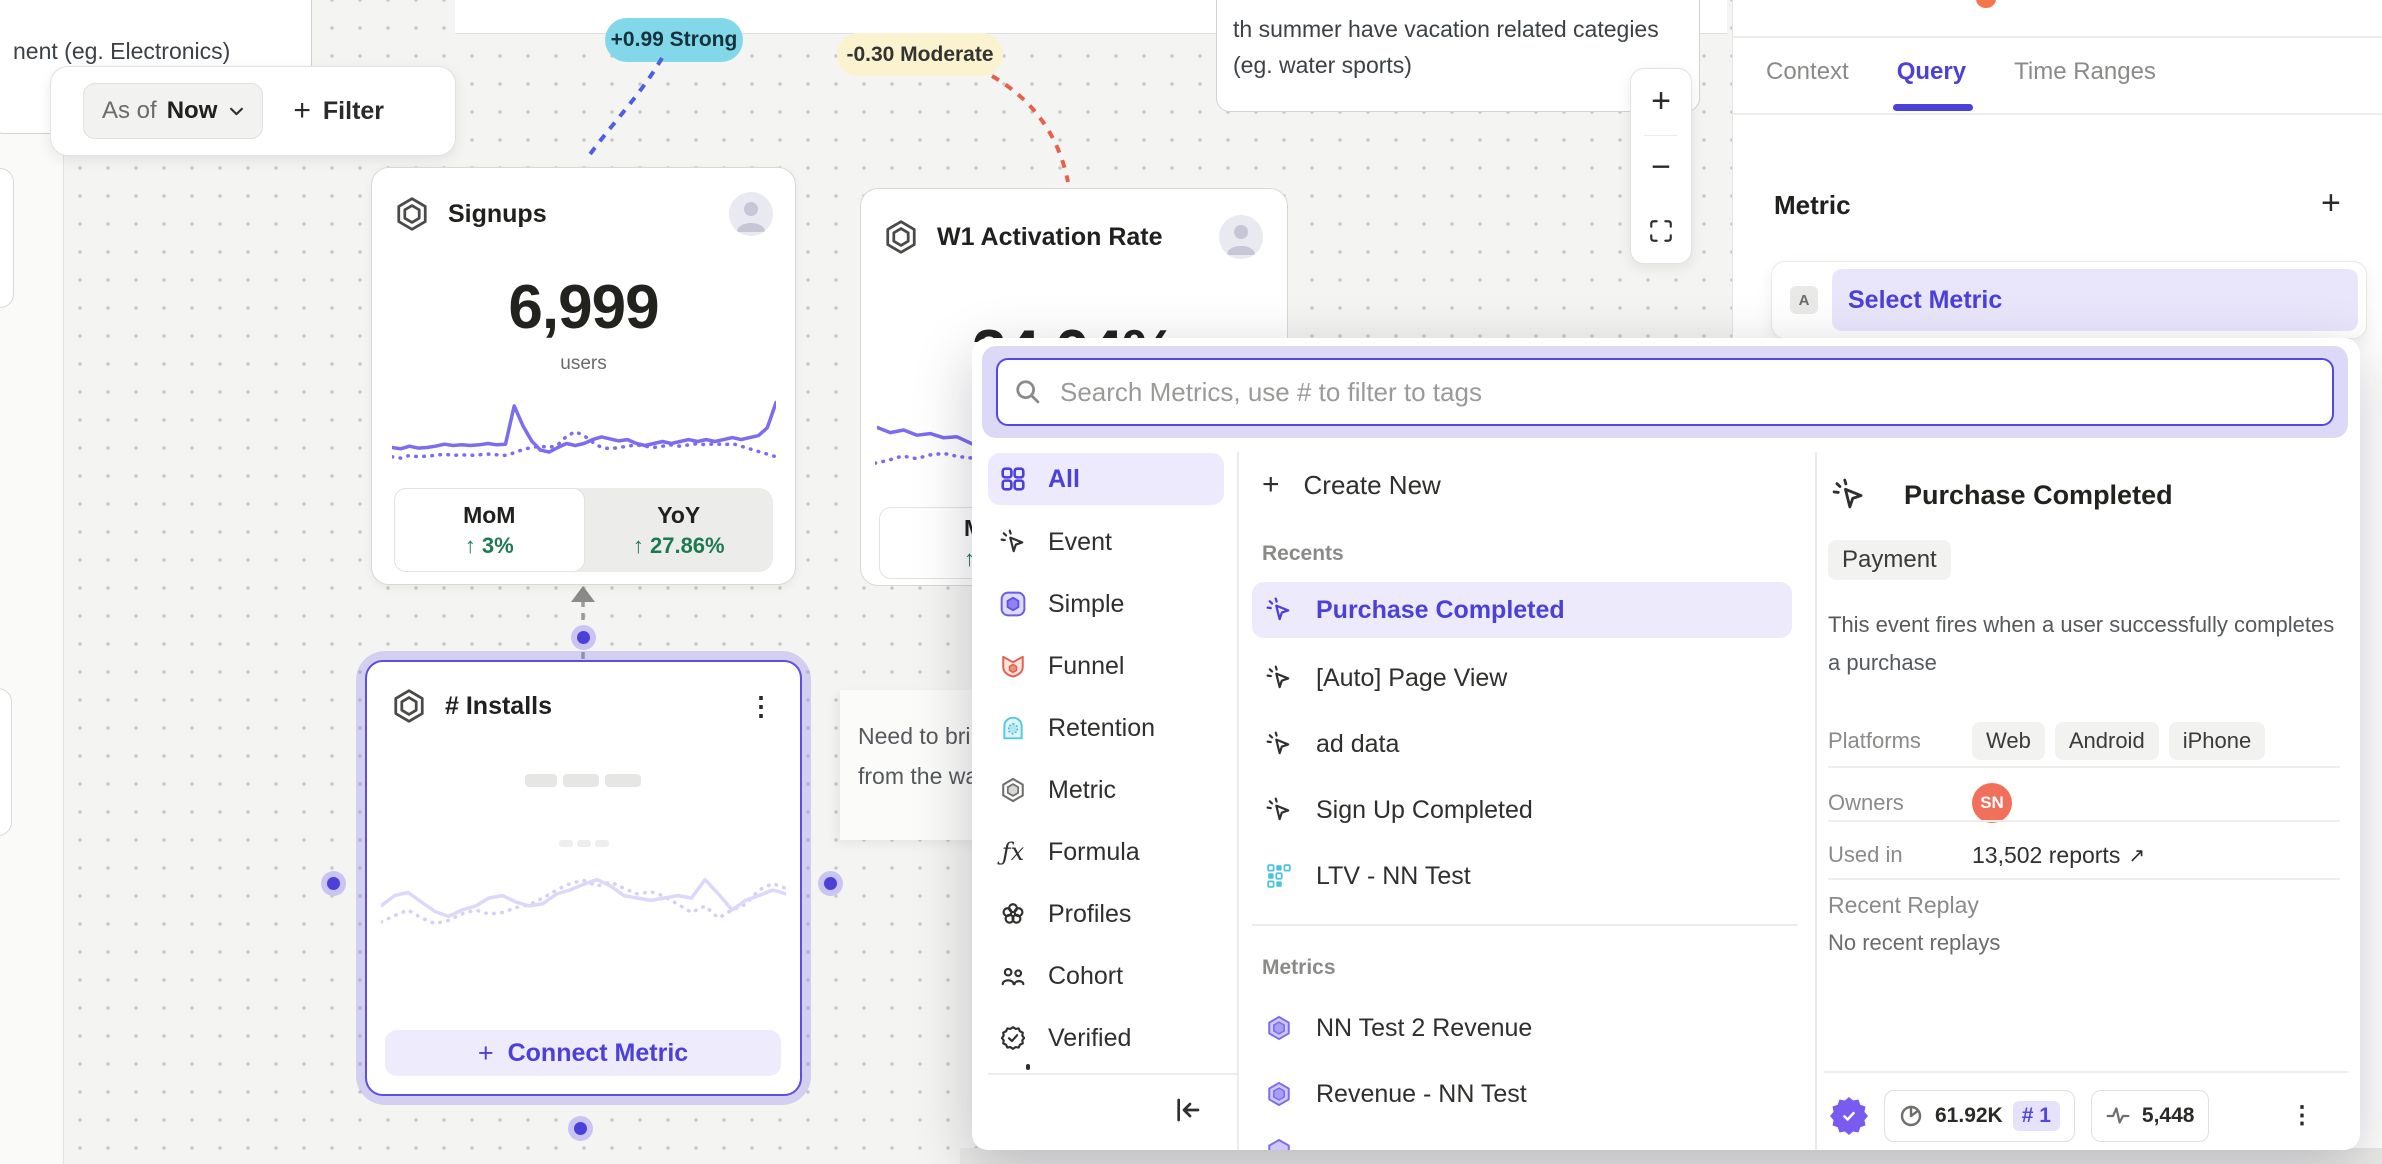 The height and width of the screenshot is (1164, 2382). What do you see at coordinates (2150, 1116) in the screenshot?
I see `volume-pill: 5,448` at bounding box center [2150, 1116].